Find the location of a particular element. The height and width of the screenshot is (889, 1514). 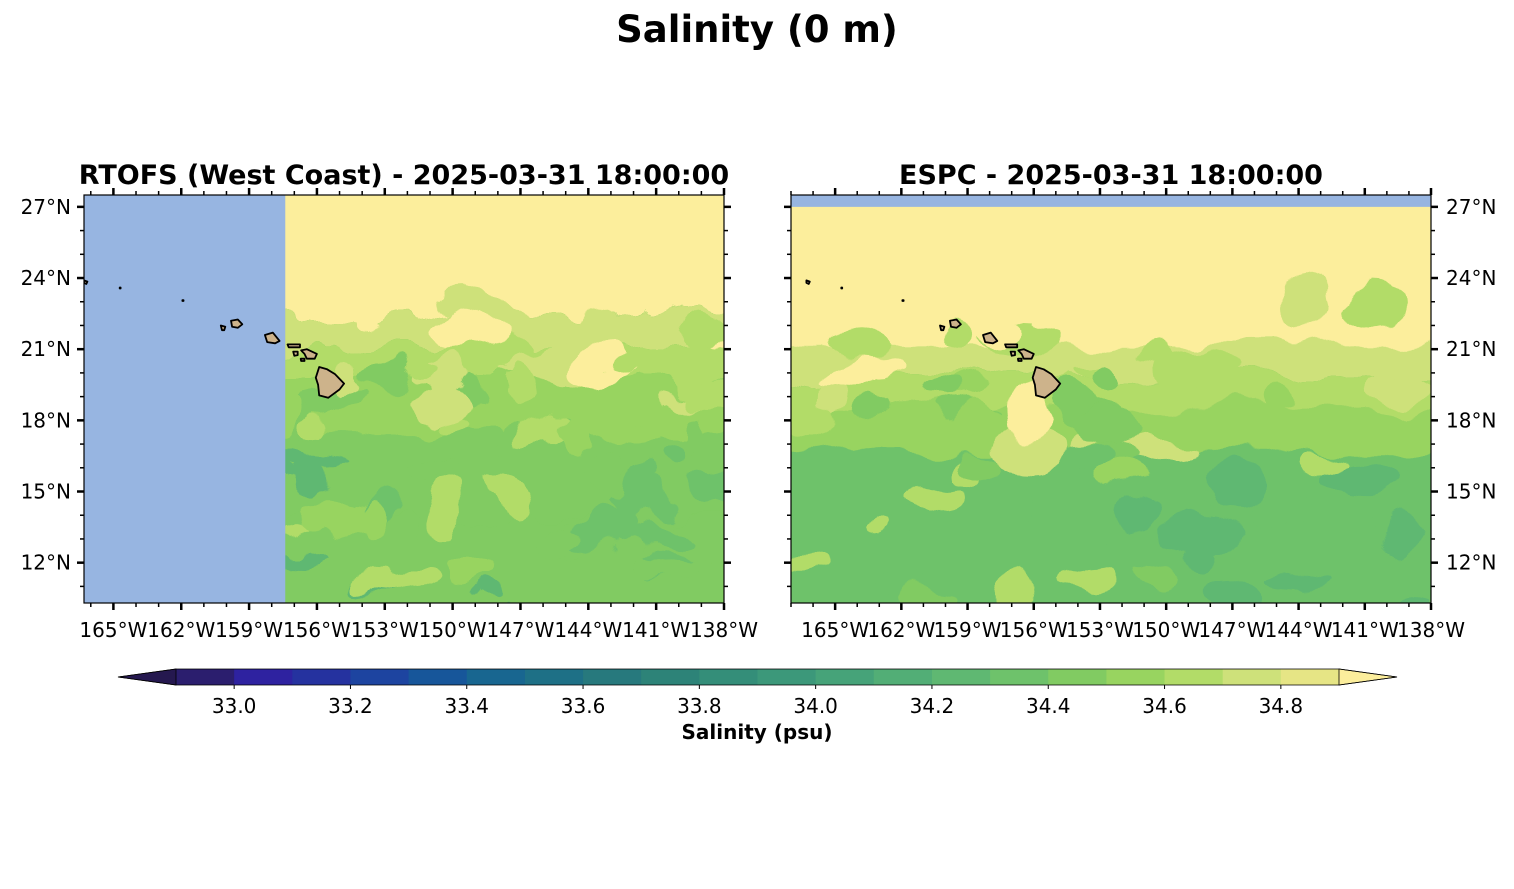

y-tick-label: 15°N is located at coordinates (1471, 492).